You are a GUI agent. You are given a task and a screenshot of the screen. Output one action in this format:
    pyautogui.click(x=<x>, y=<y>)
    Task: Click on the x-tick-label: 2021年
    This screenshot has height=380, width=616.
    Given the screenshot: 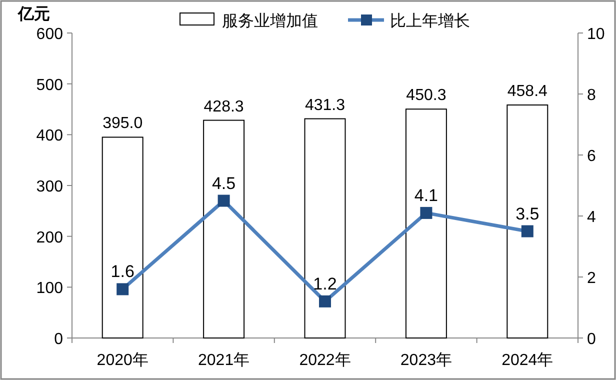 What is the action you would take?
    pyautogui.click(x=224, y=360)
    